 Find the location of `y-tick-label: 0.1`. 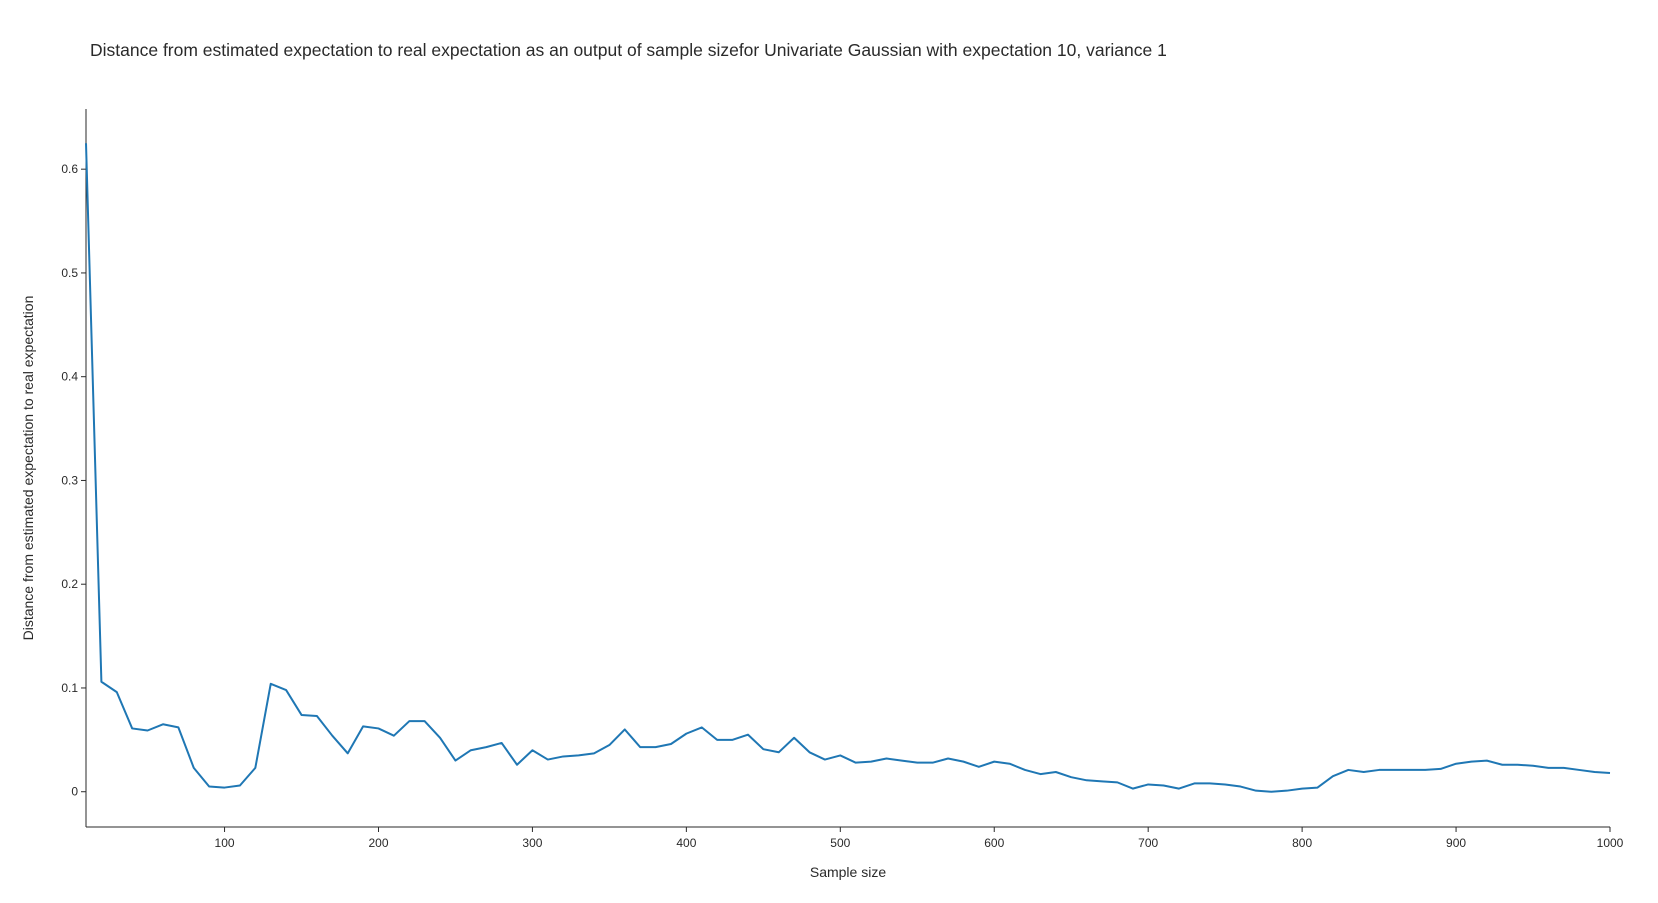

y-tick-label: 0.1 is located at coordinates (69, 688).